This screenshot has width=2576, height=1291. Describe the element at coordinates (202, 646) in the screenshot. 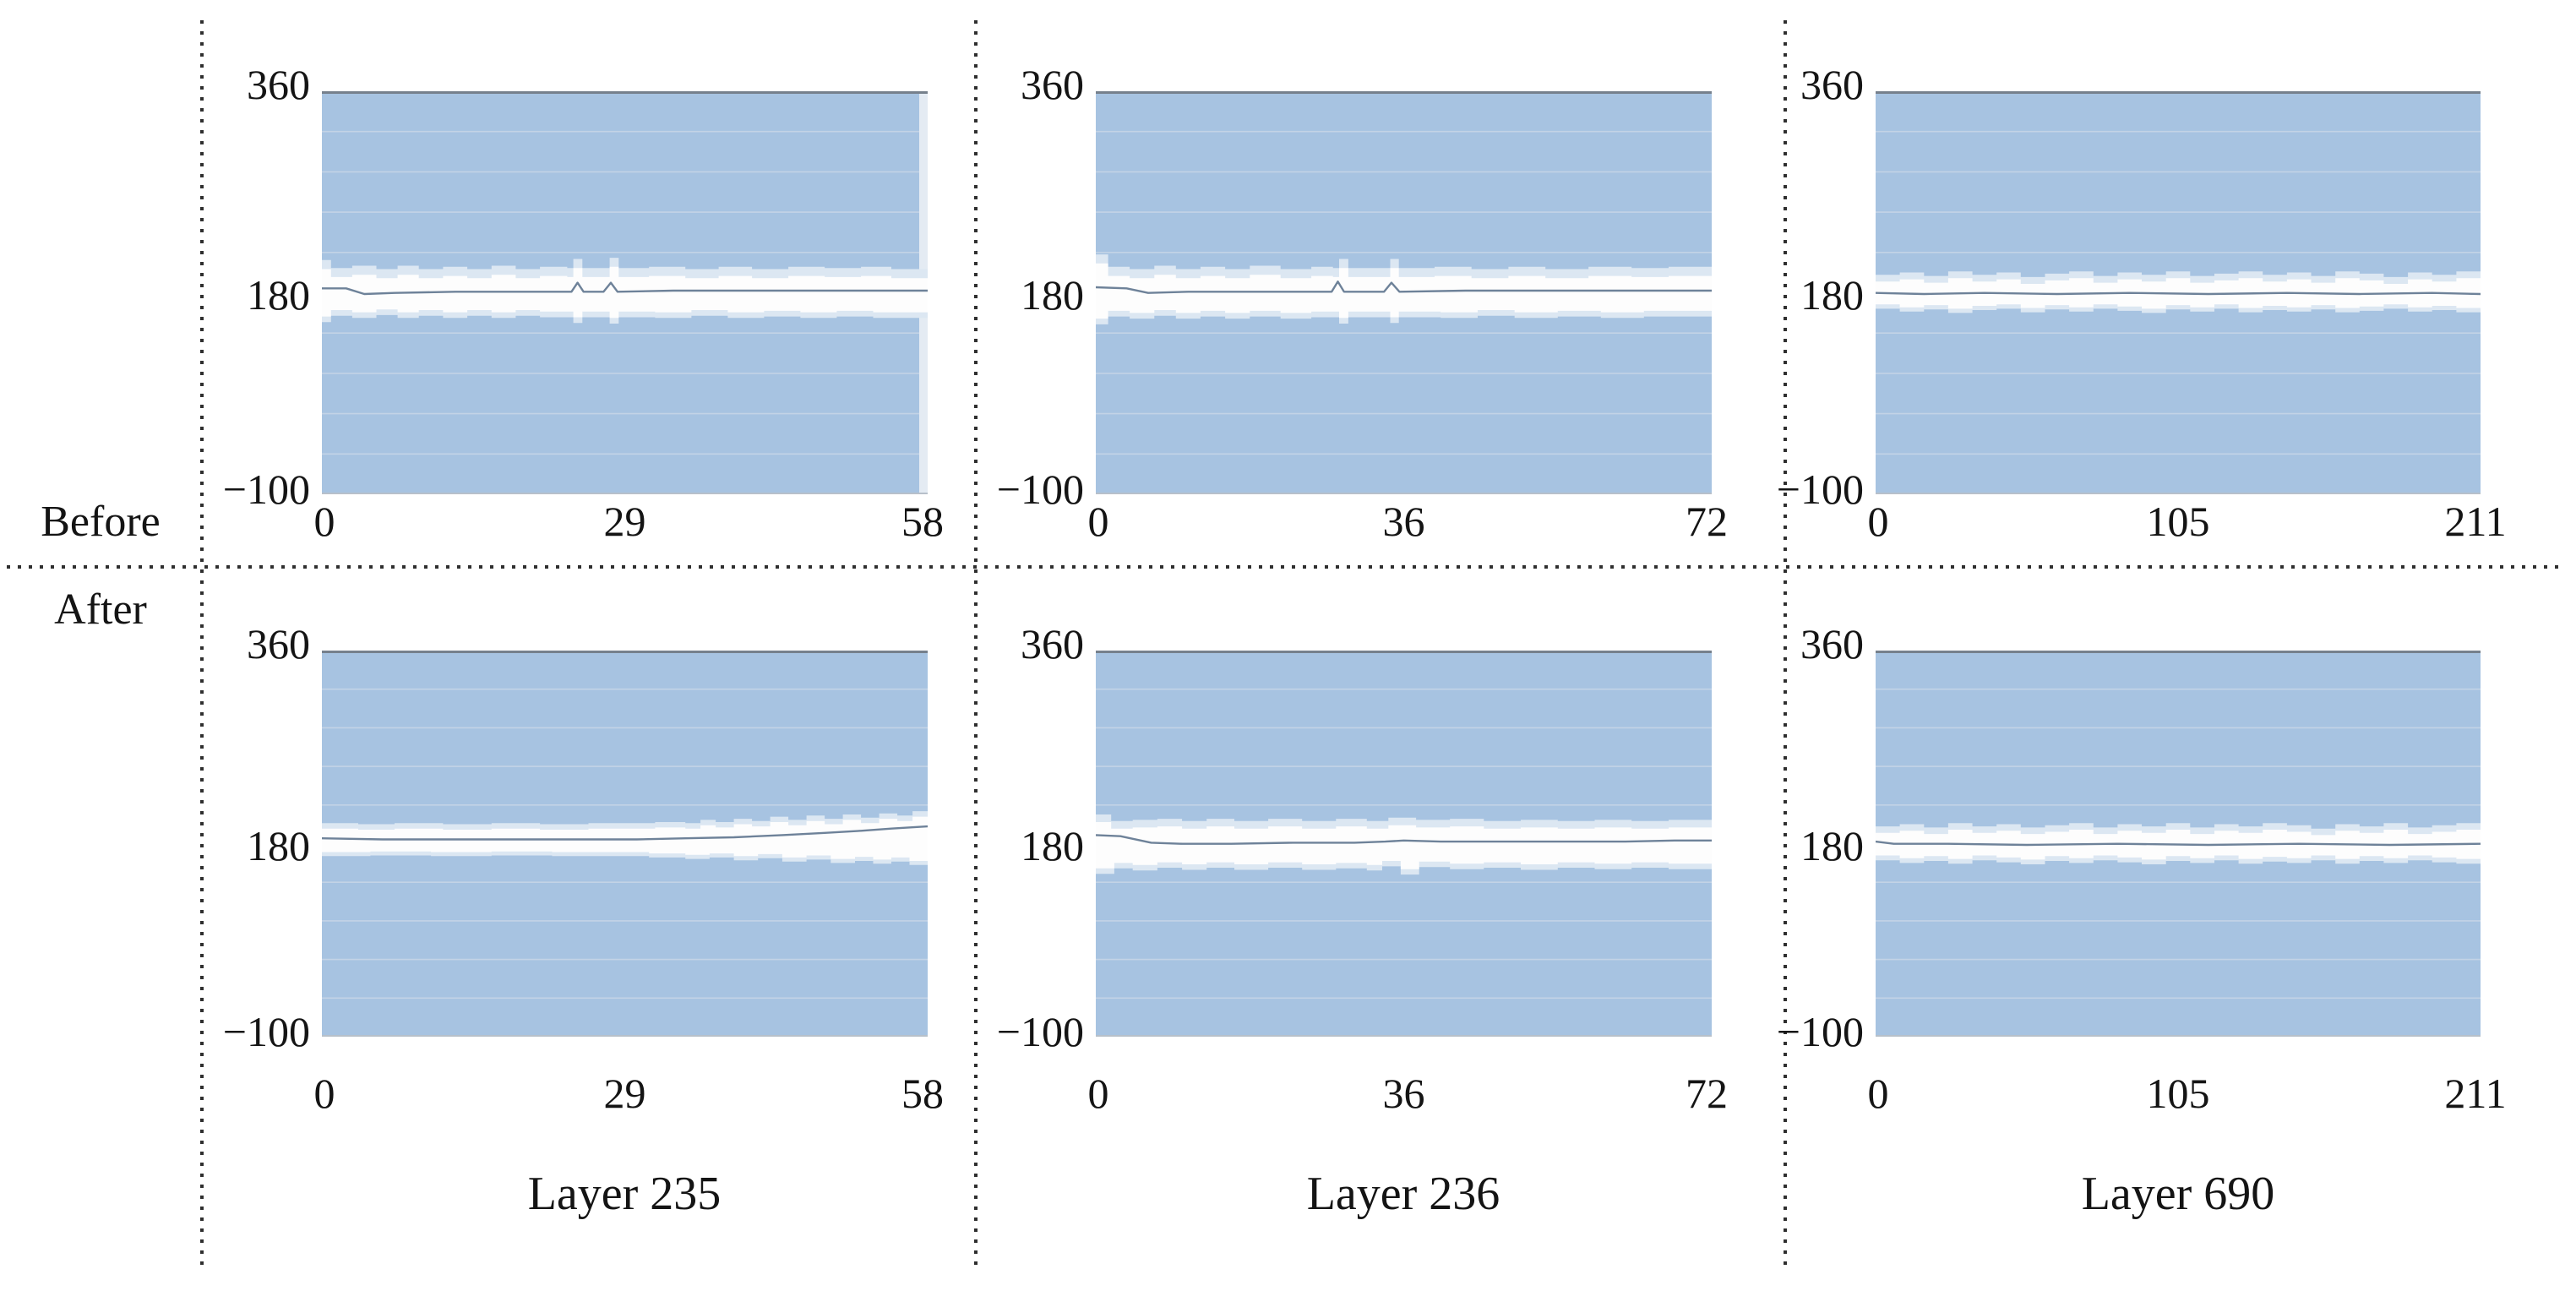

I see `divider-vertical-left` at that location.